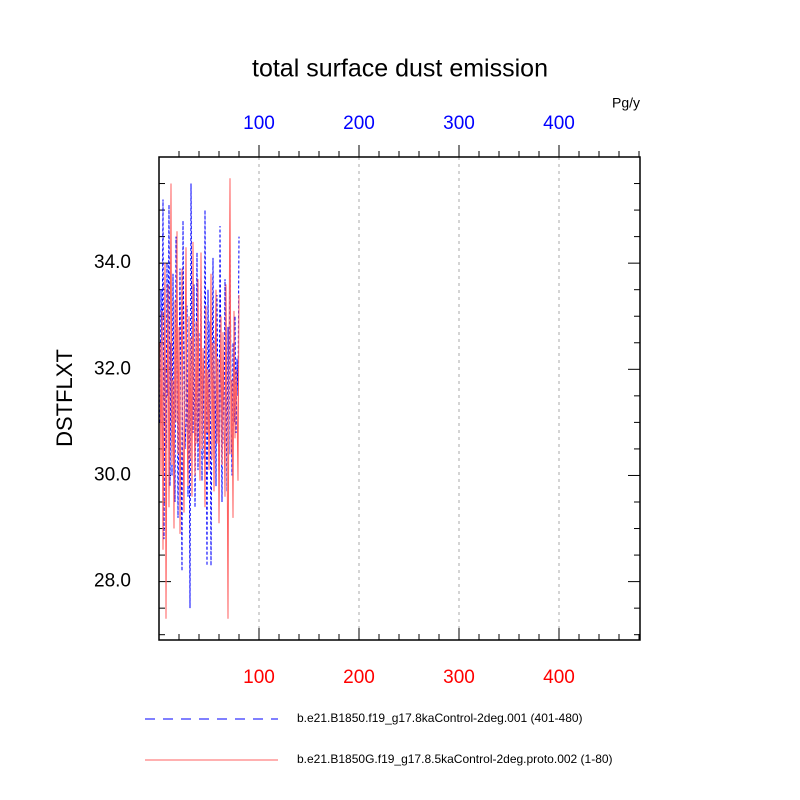 This screenshot has height=800, width=800. Describe the element at coordinates (459, 123) in the screenshot. I see `x-tick-label-top: 300` at that location.